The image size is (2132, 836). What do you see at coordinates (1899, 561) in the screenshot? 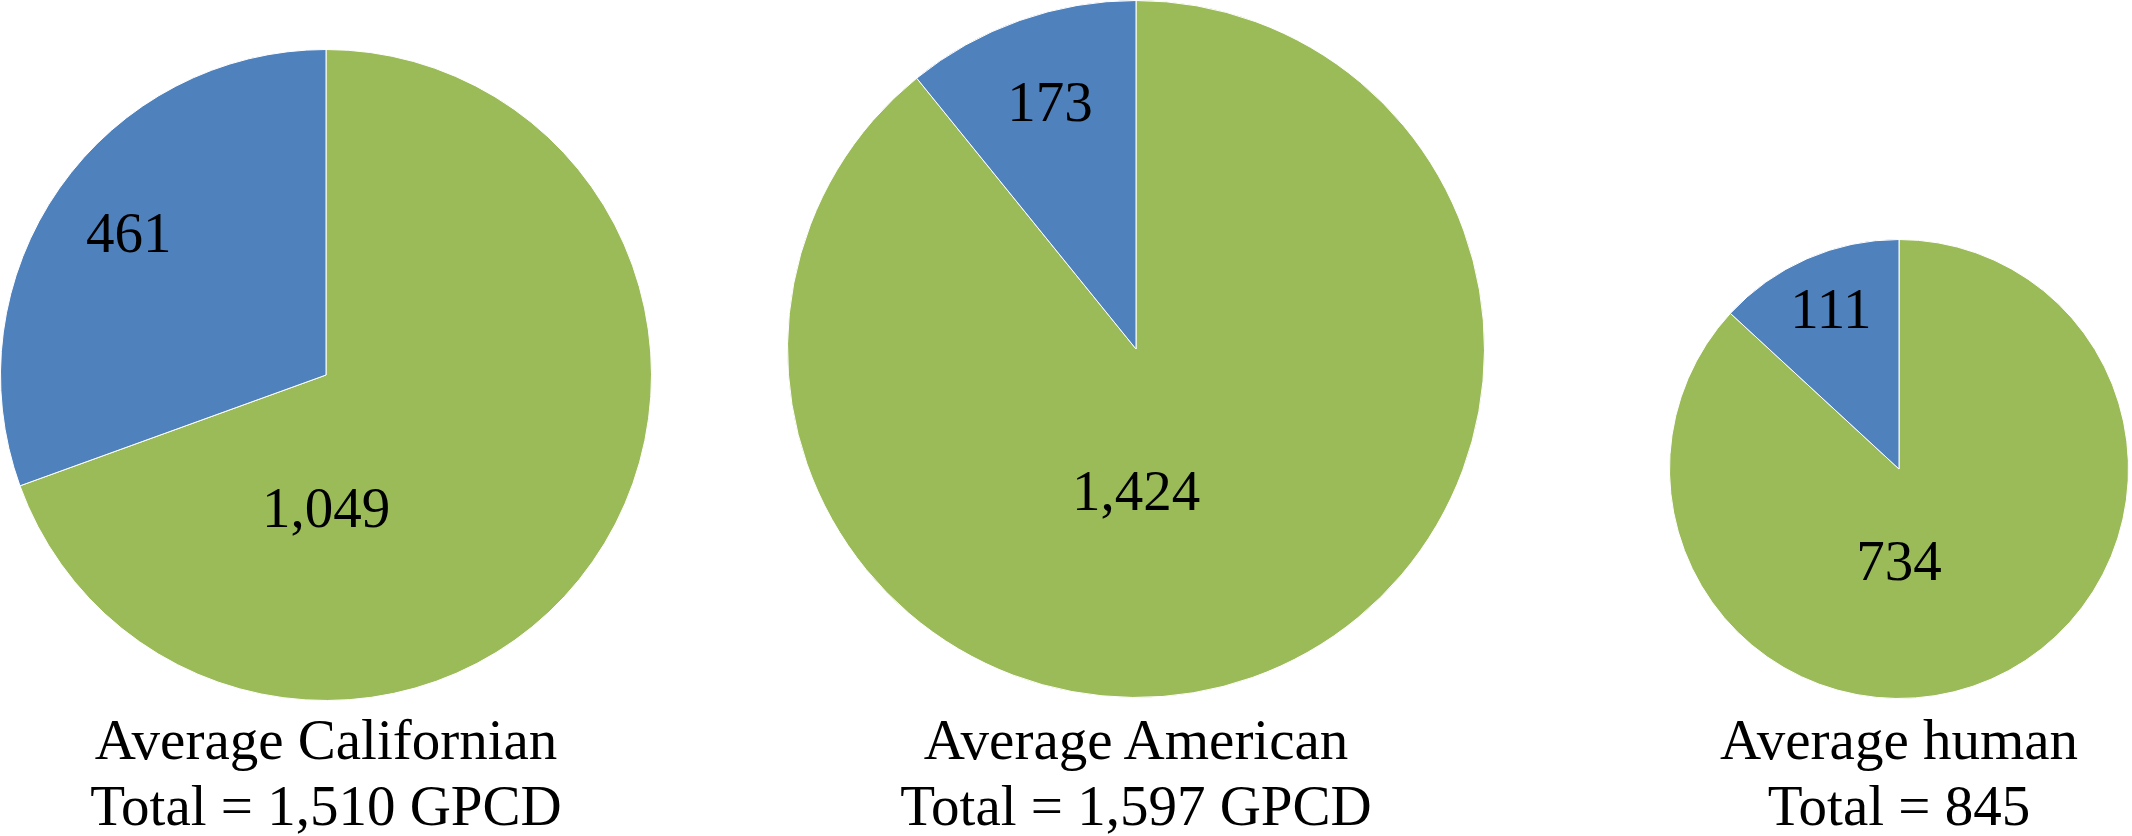
I see `data-label: 734` at bounding box center [1899, 561].